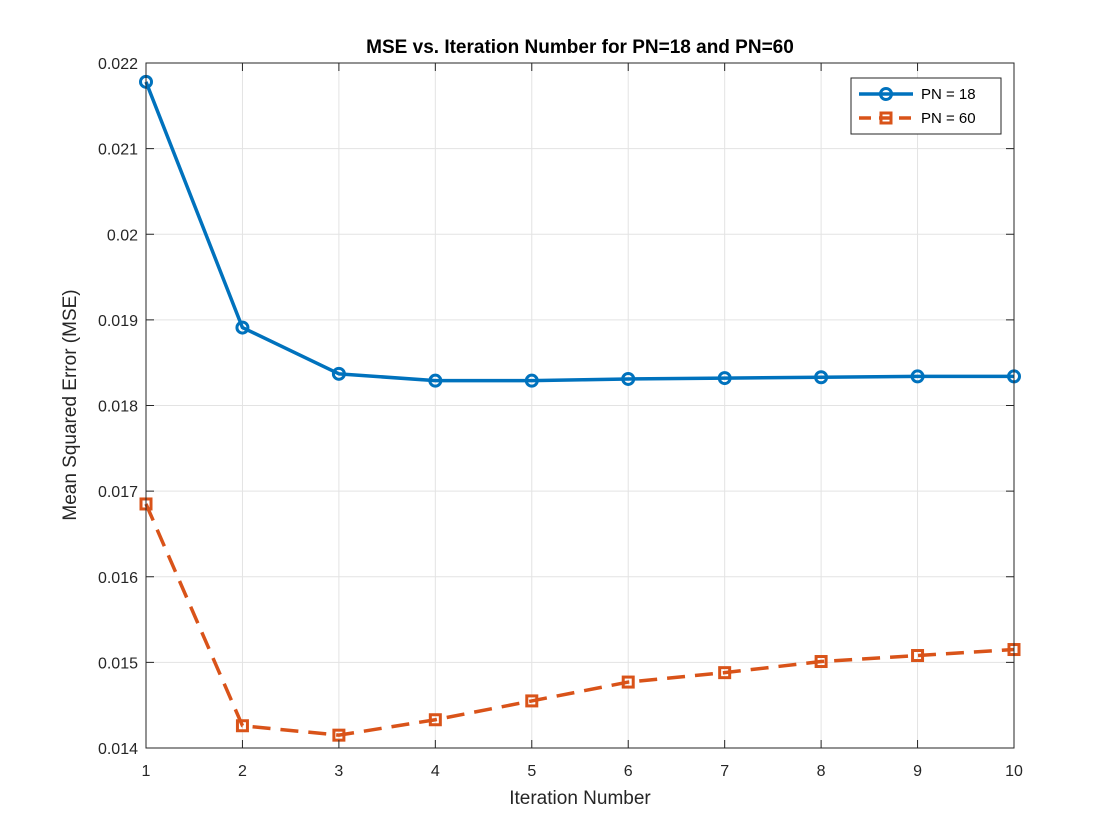 The height and width of the screenshot is (840, 1120). I want to click on x-tick-label: 8, so click(821, 771).